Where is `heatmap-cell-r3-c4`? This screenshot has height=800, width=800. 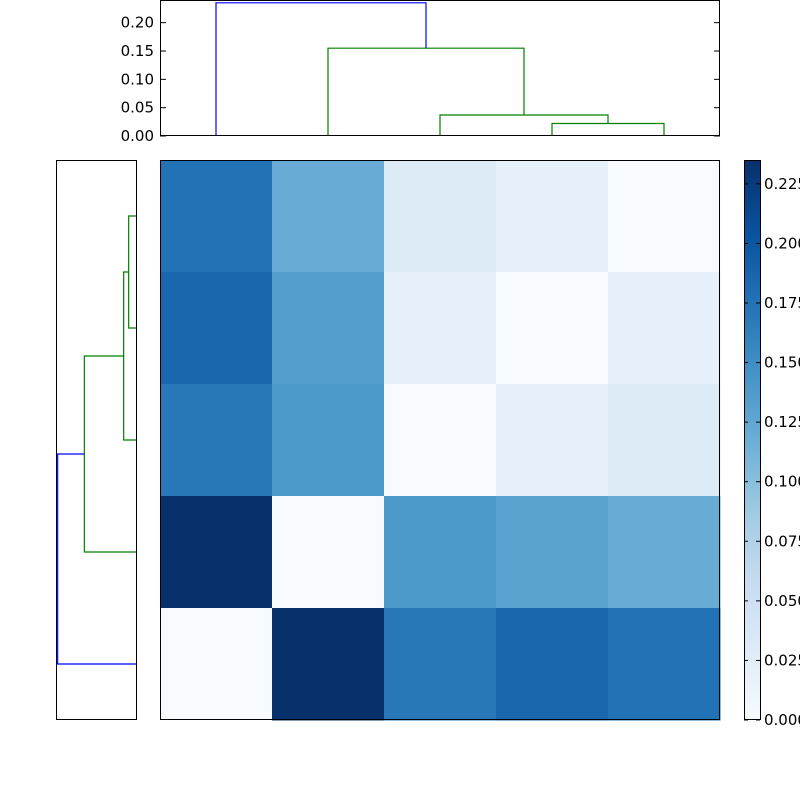 heatmap-cell-r3-c4 is located at coordinates (664, 552).